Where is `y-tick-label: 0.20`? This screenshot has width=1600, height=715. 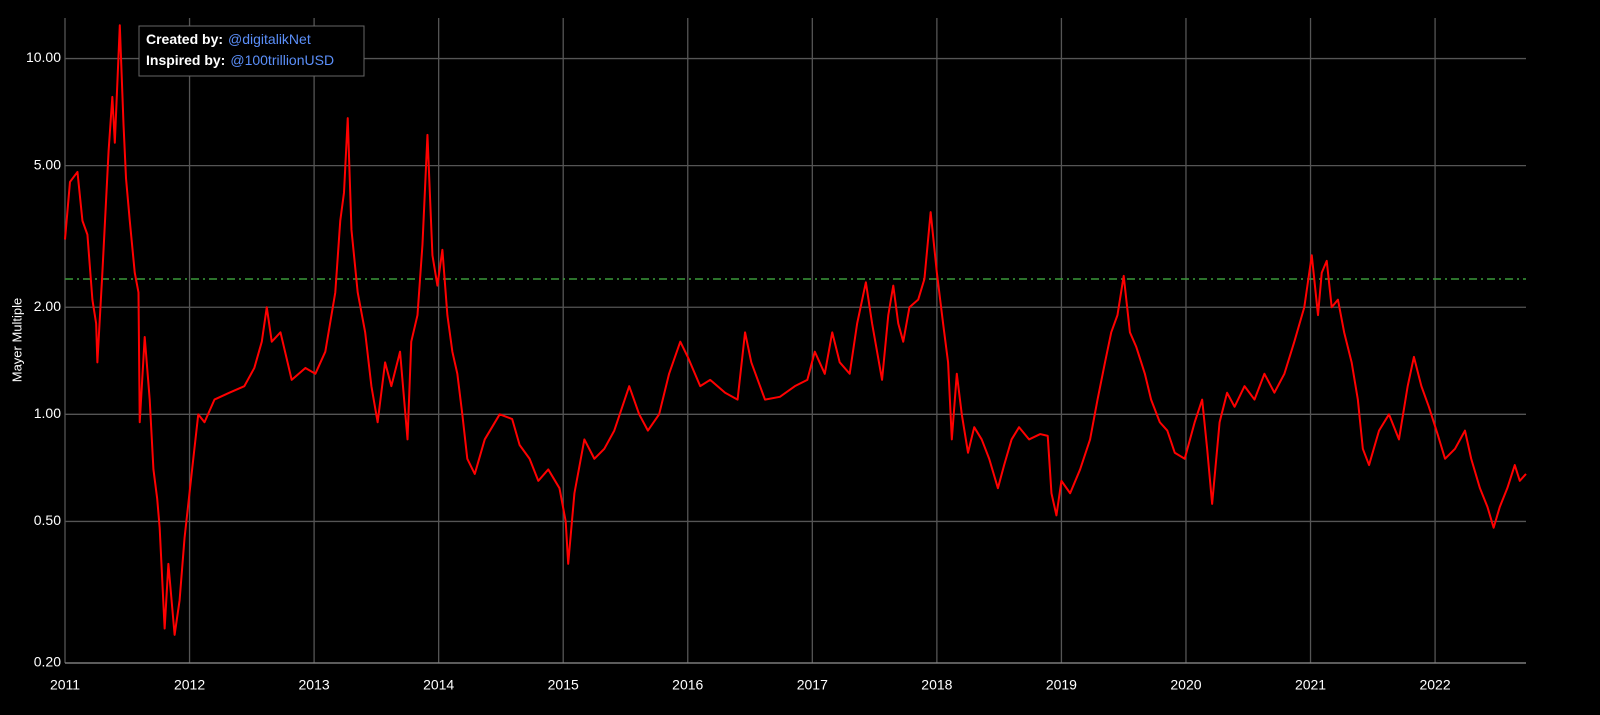 y-tick-label: 0.20 is located at coordinates (47, 662).